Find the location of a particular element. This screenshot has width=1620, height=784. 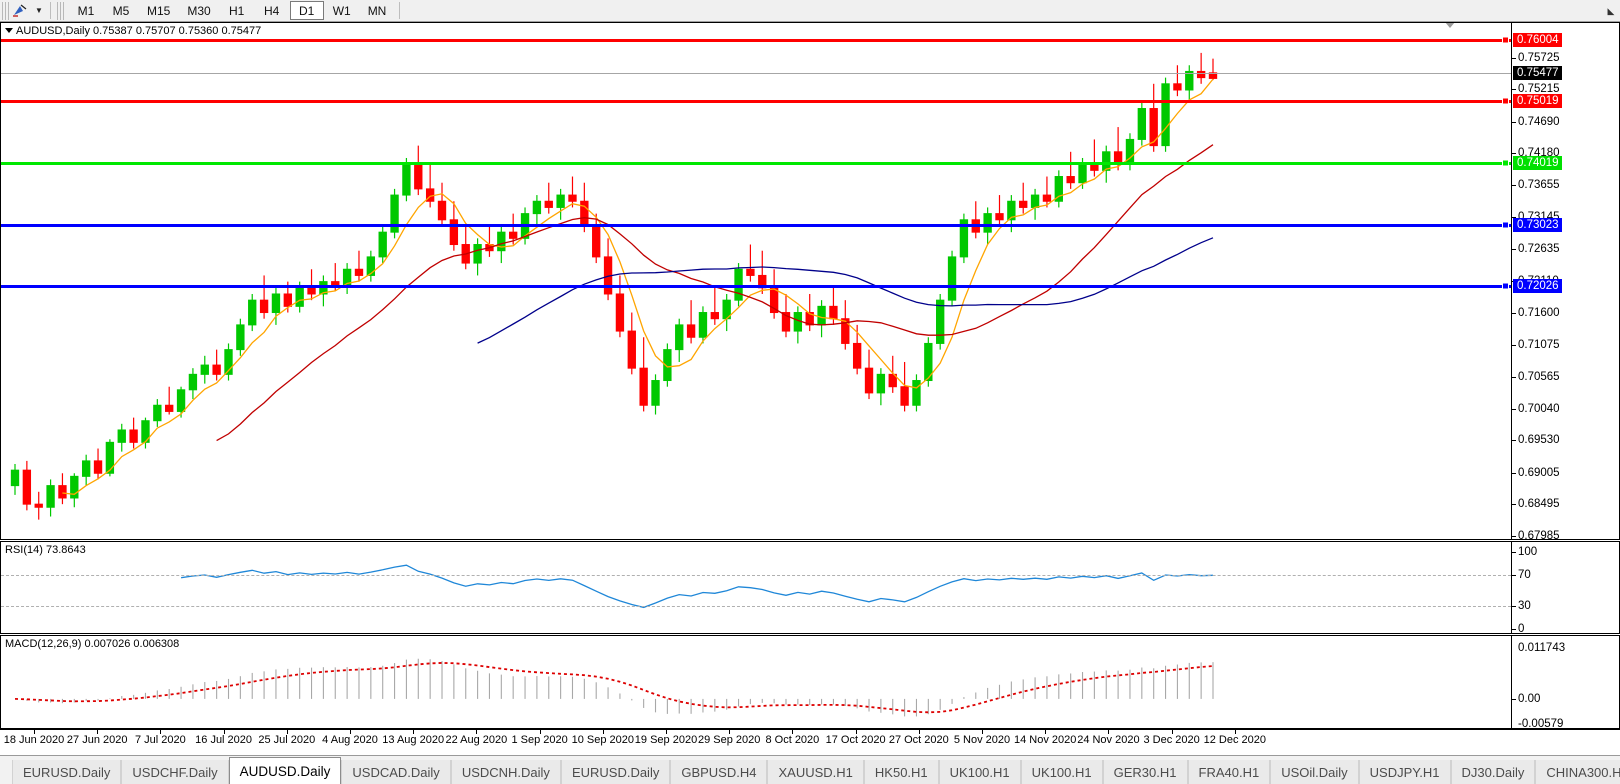

date-tick-label: 18 Jun 2020 is located at coordinates (34, 740).